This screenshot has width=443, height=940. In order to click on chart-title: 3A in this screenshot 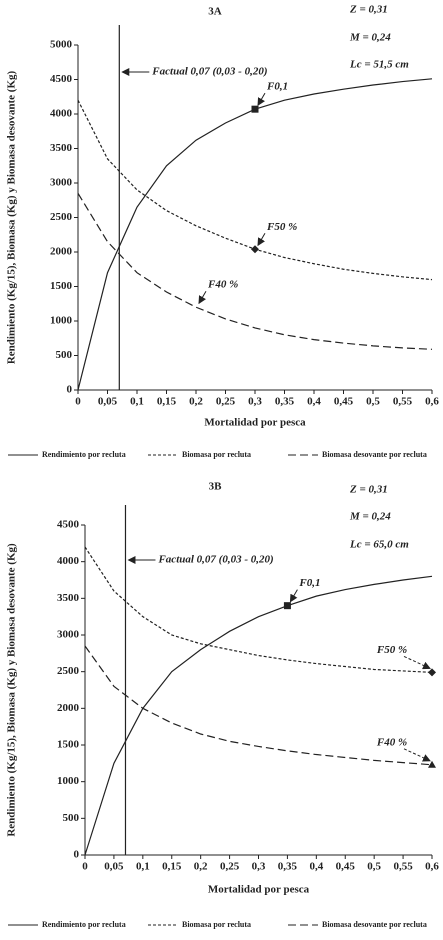, I will do `click(215, 12)`.